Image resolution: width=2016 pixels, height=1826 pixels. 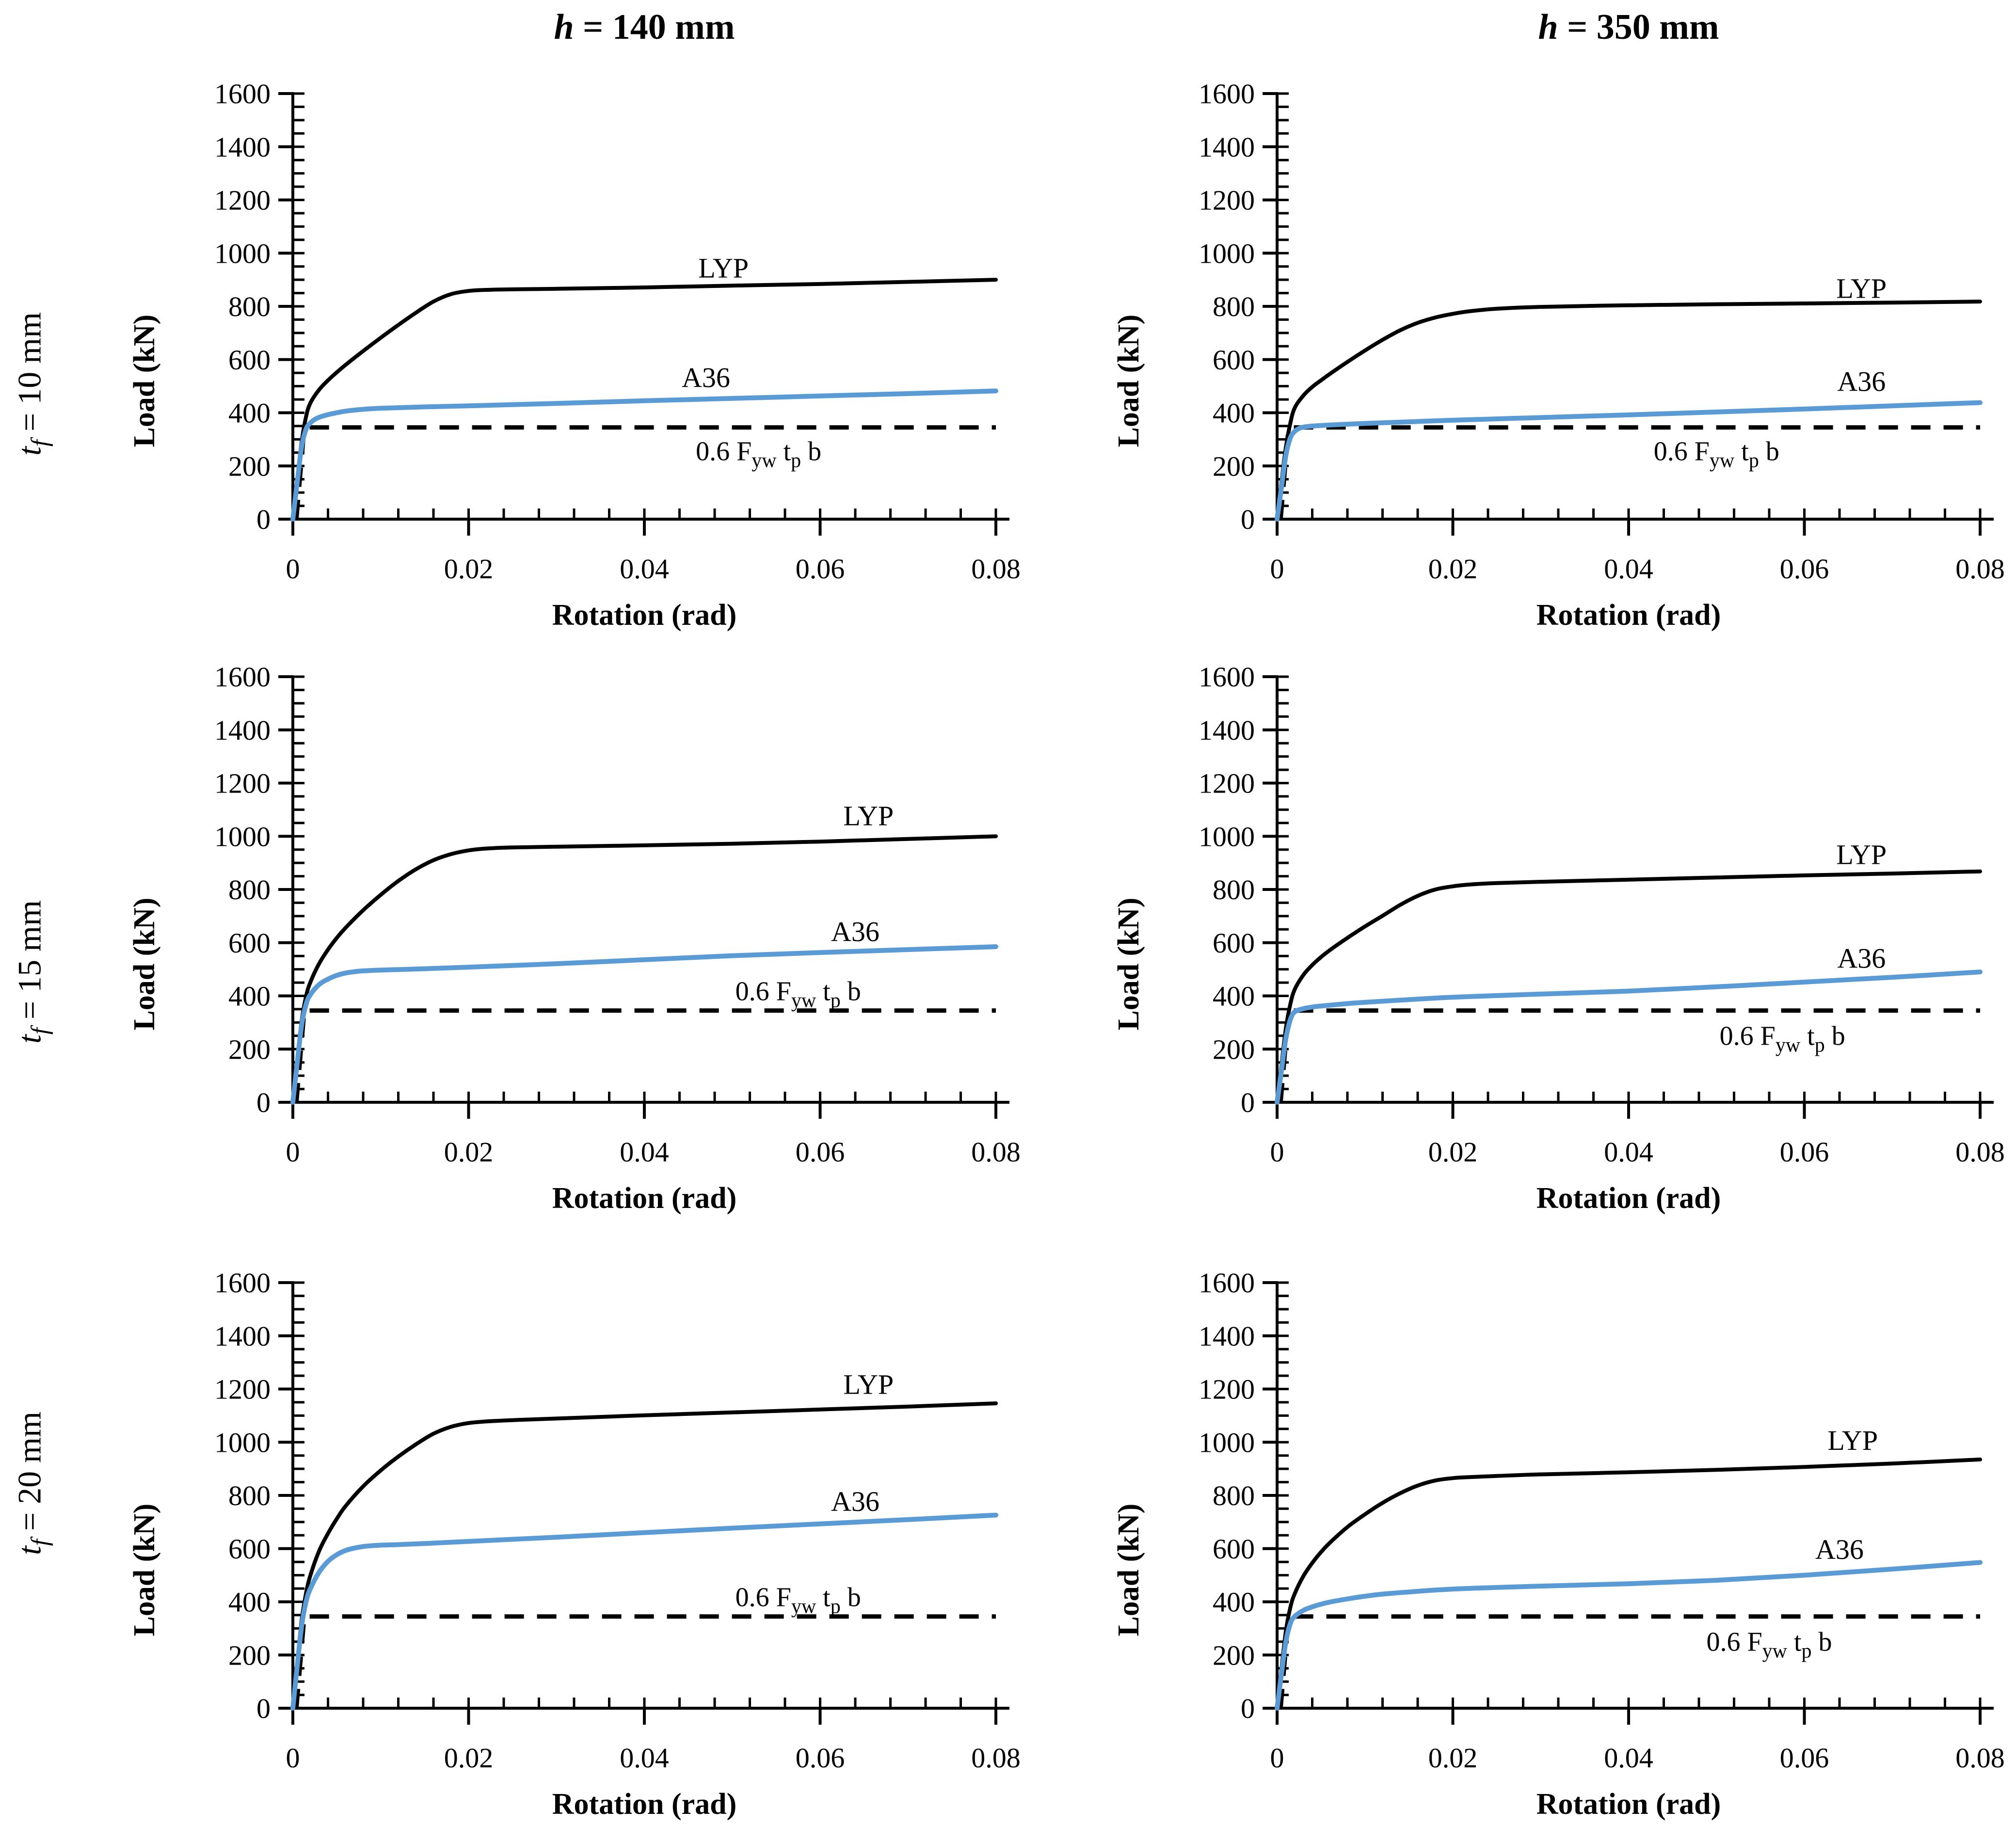 I want to click on row-label-subscript: f, so click(x=39, y=444).